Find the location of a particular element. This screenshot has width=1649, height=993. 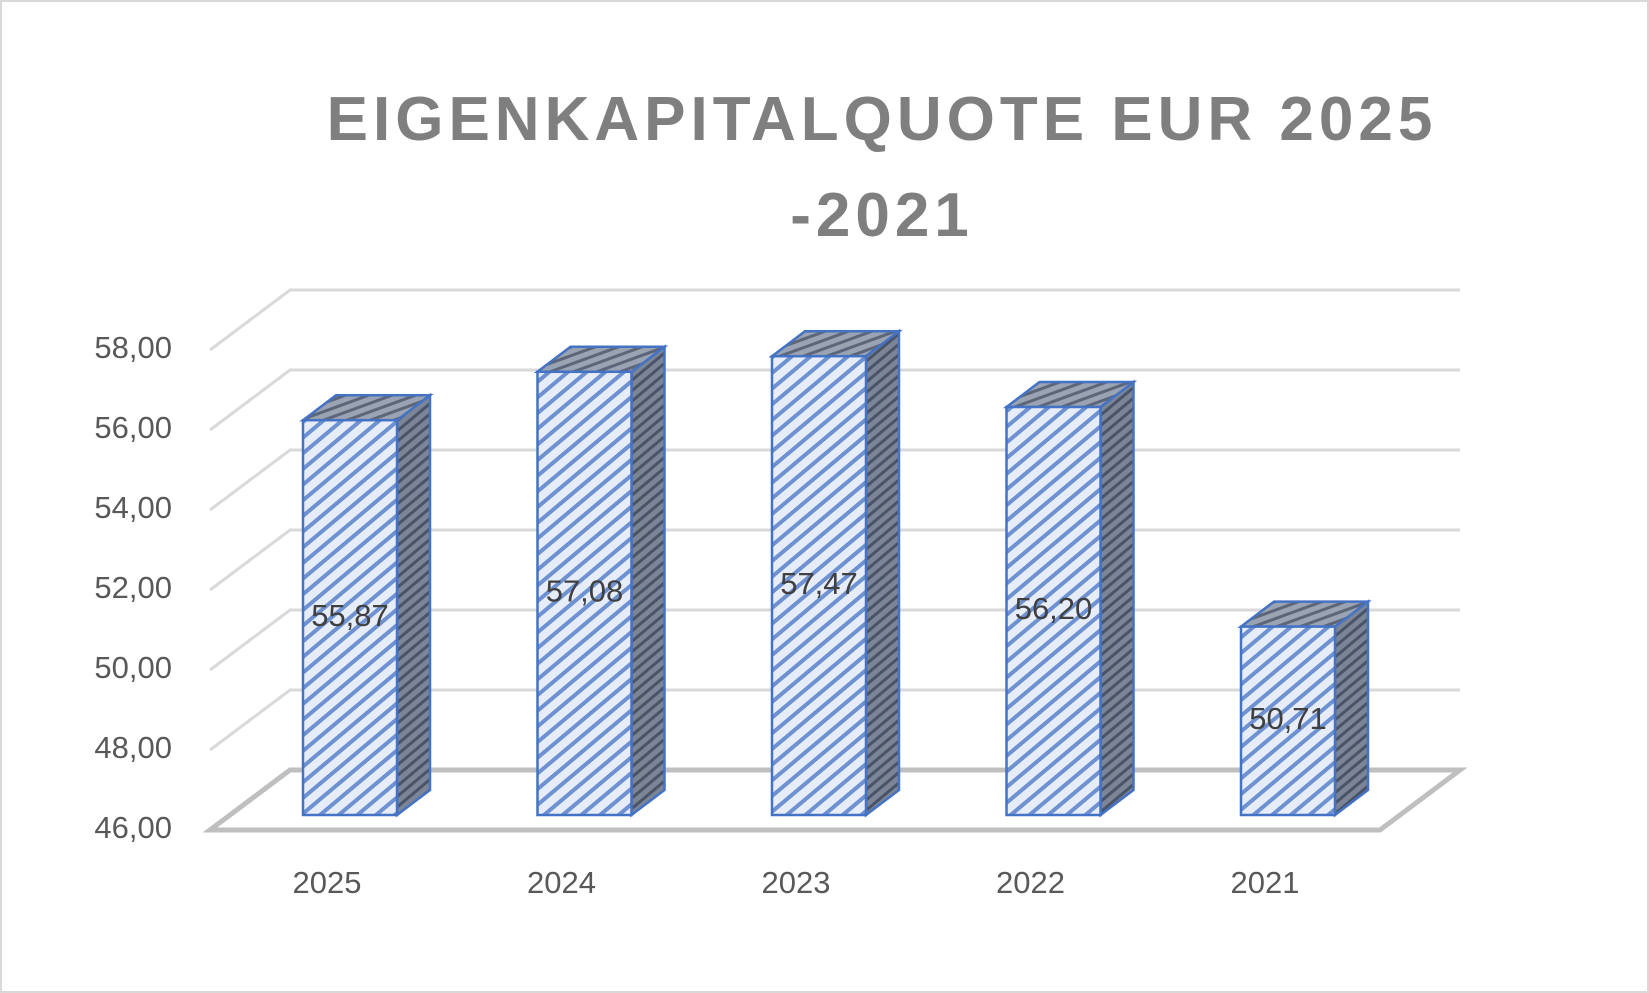

y-tick-label: 52,00 is located at coordinates (133, 587).